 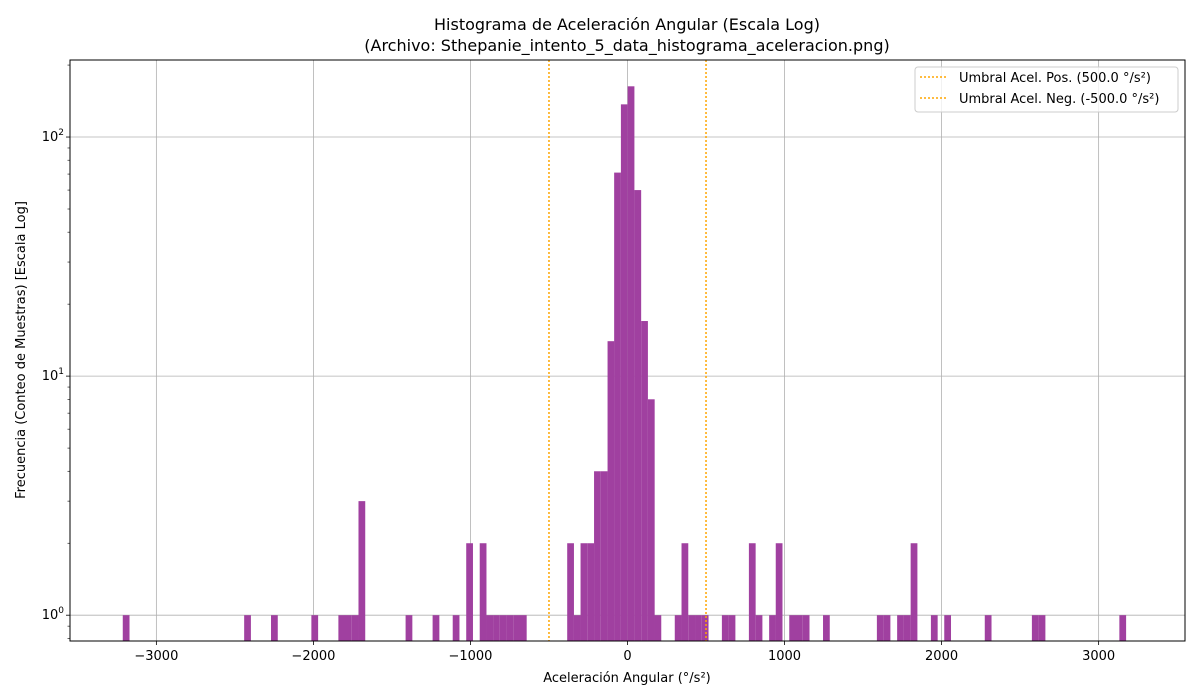 What do you see at coordinates (53, 614) in the screenshot?
I see `y-tick-label: 10⁰` at bounding box center [53, 614].